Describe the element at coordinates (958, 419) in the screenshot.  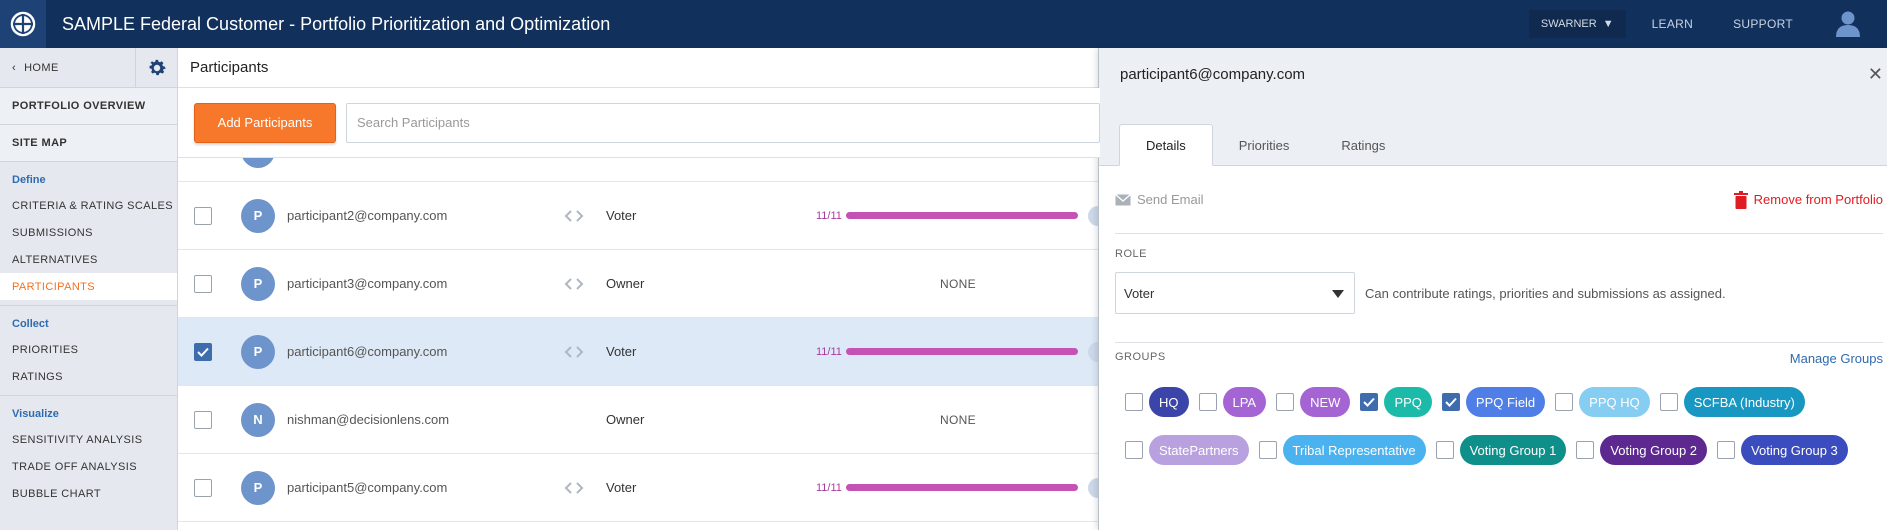
I see `progress-none: NONE` at that location.